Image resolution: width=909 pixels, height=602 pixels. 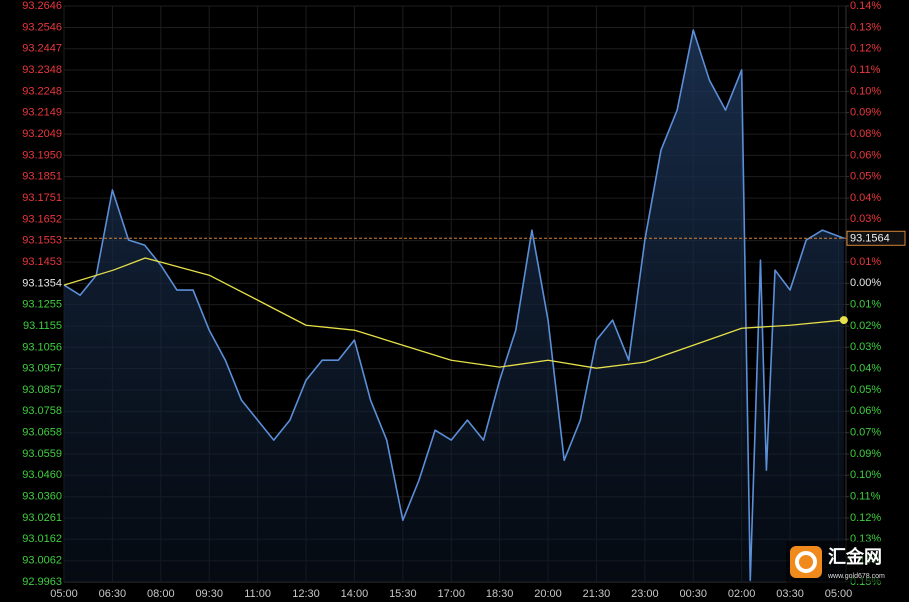 I want to click on y-tick-label: 93.0460, so click(x=42, y=475).